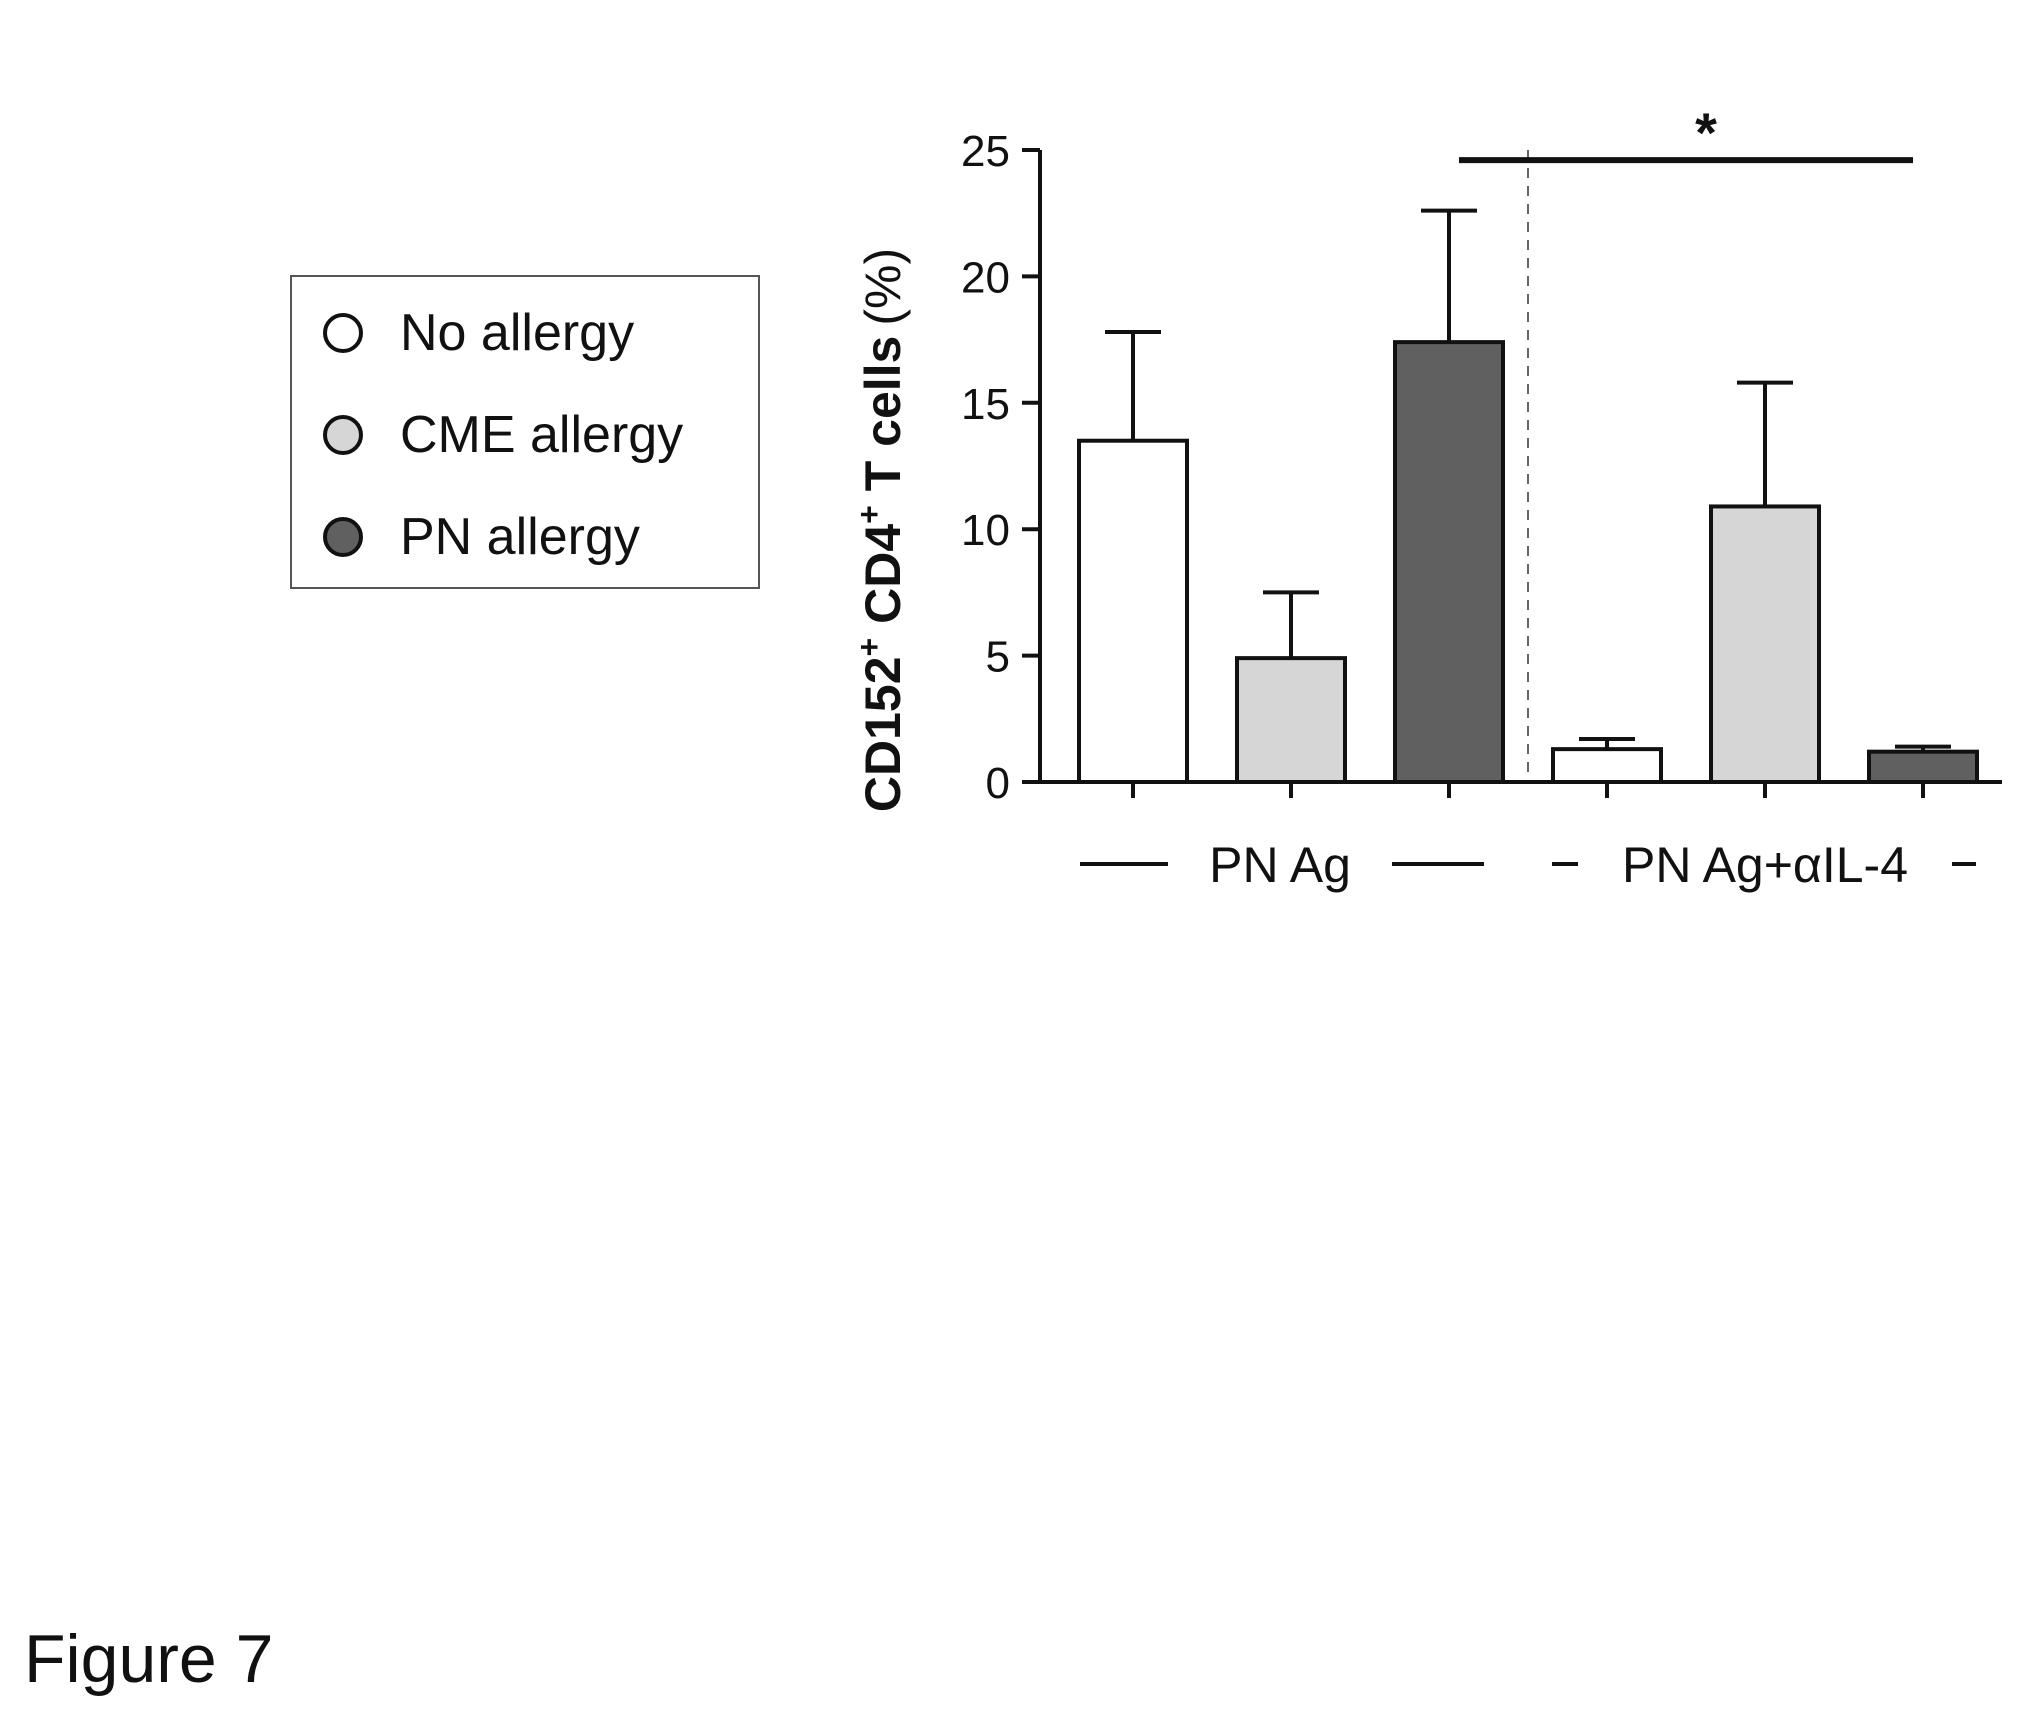 This screenshot has width=2030, height=1728. What do you see at coordinates (149, 1659) in the screenshot?
I see `figure-label: Figure 7` at bounding box center [149, 1659].